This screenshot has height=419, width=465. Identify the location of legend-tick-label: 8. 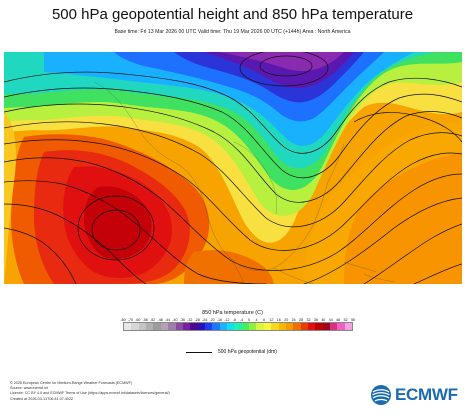
(263, 320).